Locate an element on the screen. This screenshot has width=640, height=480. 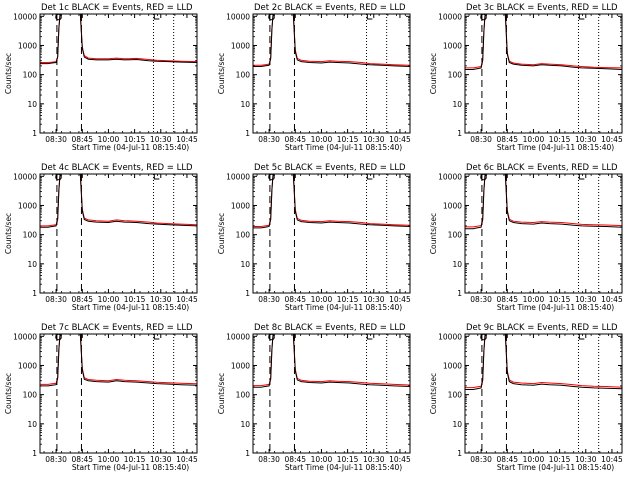
chart-title: Det 3c BLACK = Events, RED = LLD is located at coordinates (542, 8).